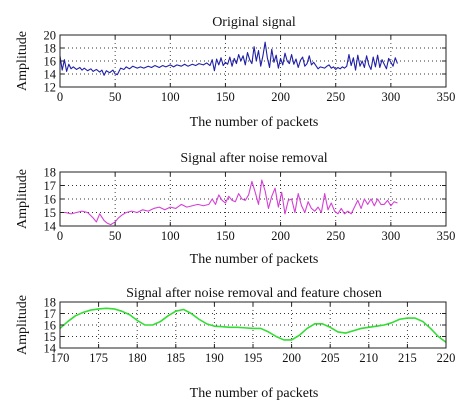 This screenshot has width=474, height=415. I want to click on chart-title: Original signal, so click(254, 22).